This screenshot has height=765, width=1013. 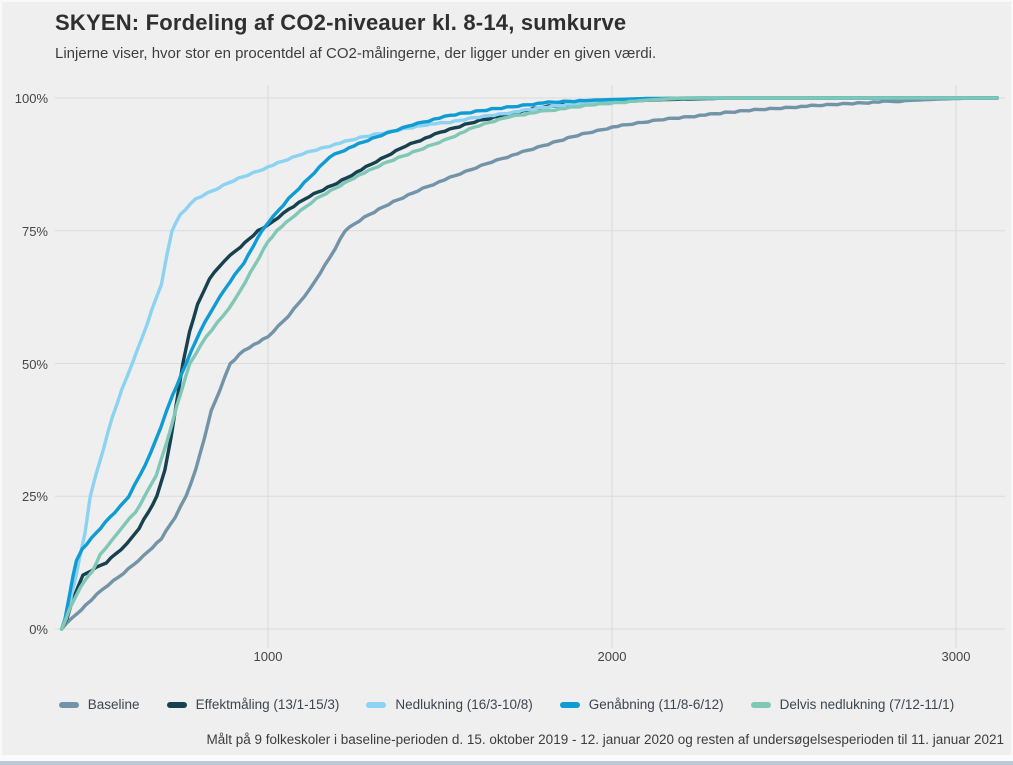 What do you see at coordinates (956, 656) in the screenshot?
I see `x-axis-tick-label: 3000` at bounding box center [956, 656].